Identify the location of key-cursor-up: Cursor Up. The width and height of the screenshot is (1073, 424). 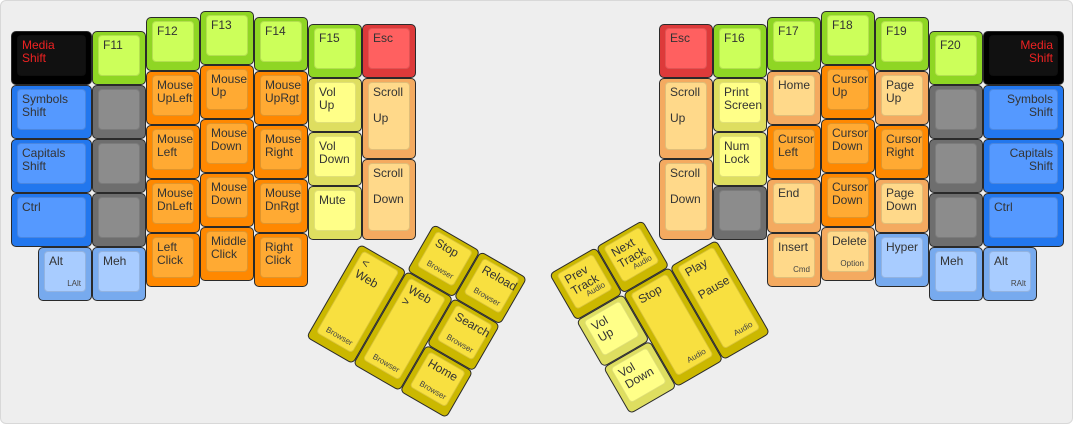
(848, 92).